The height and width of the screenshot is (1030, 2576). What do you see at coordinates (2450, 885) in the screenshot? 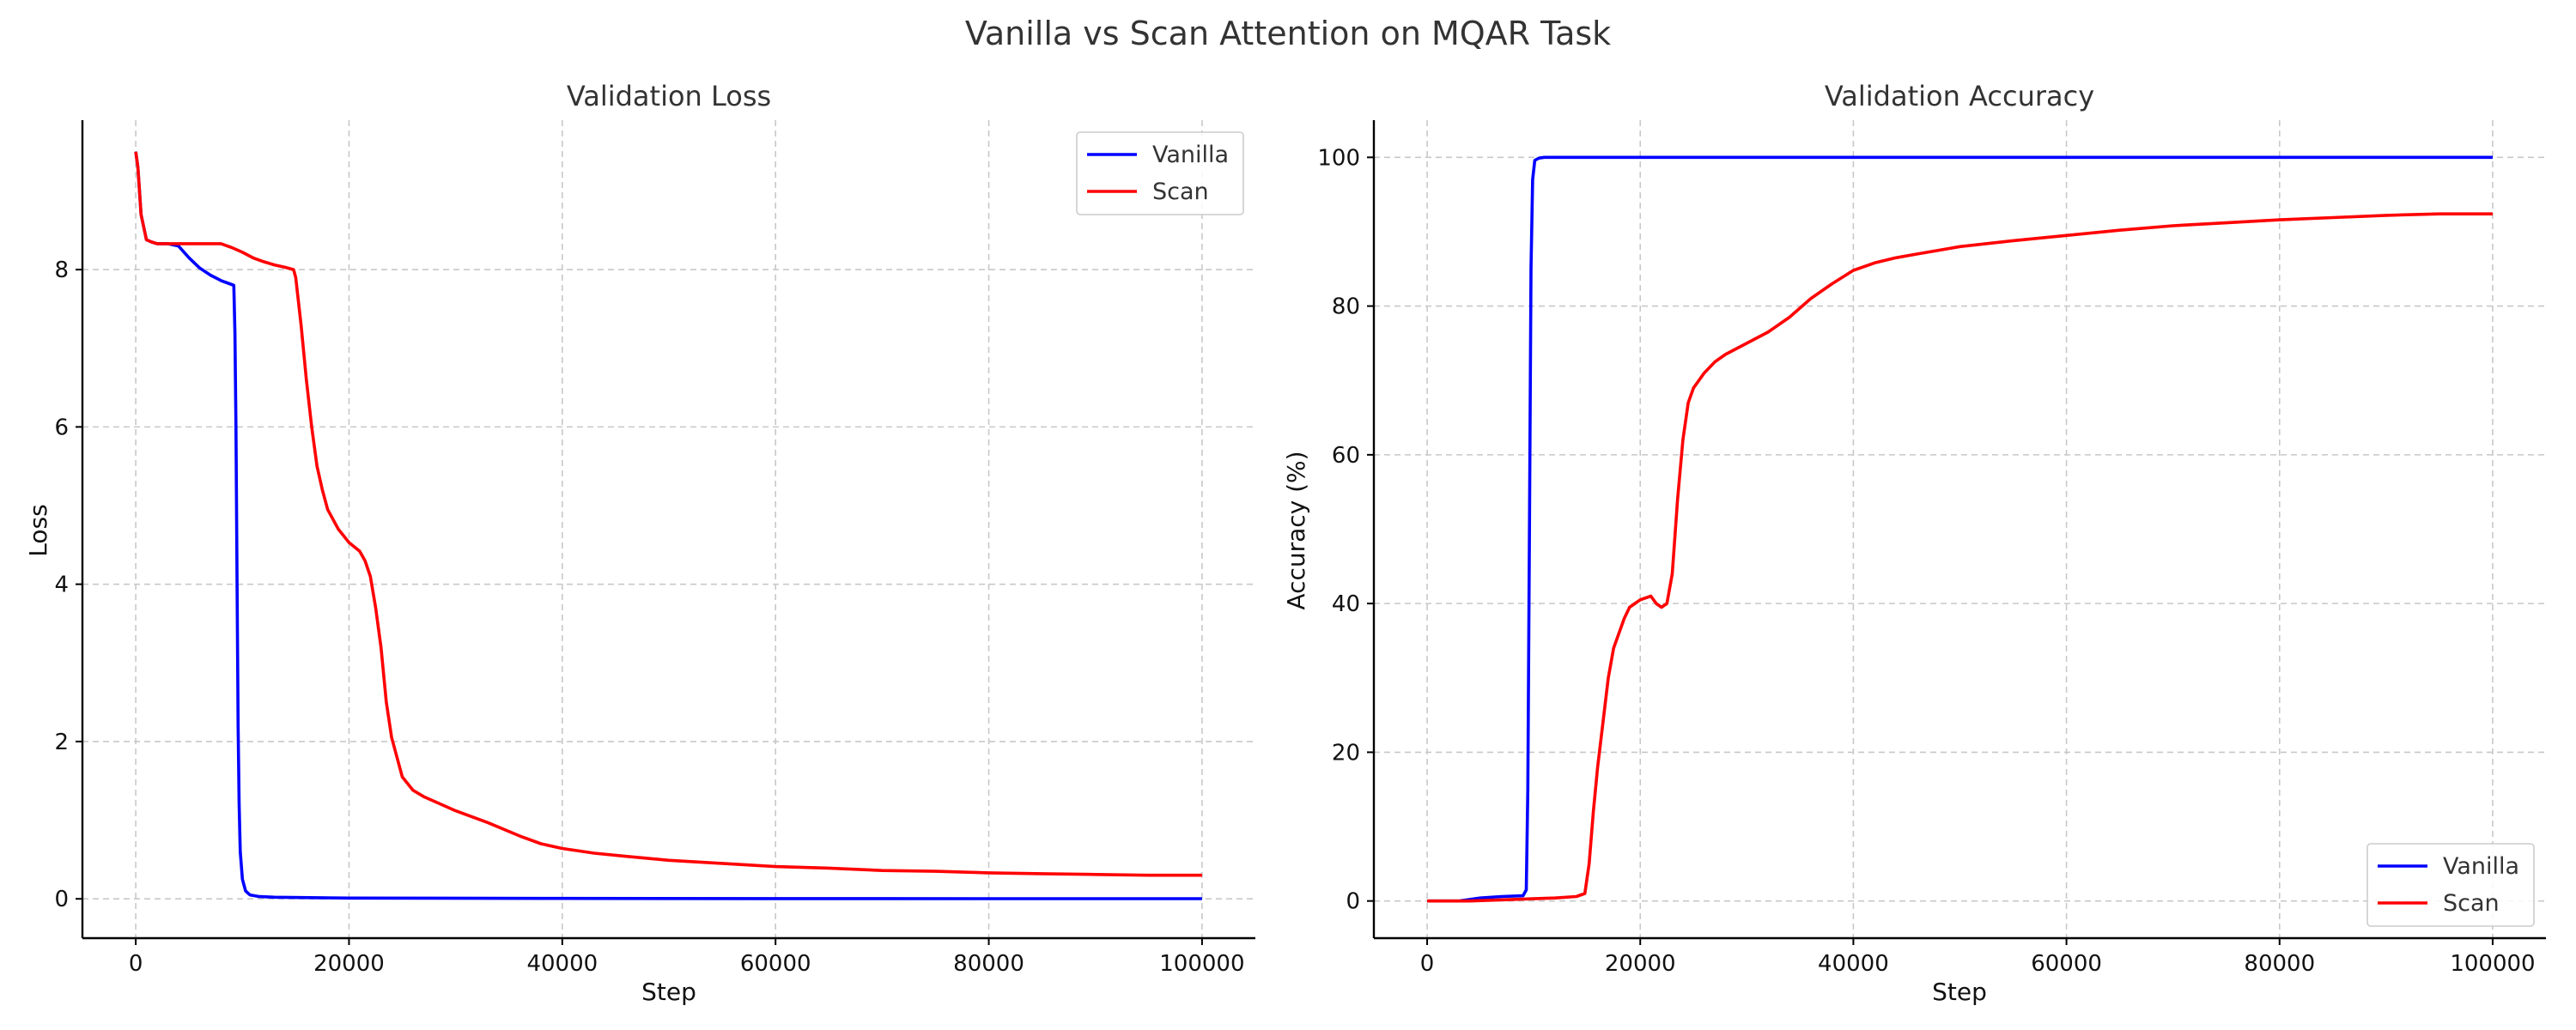
I see `accuracy-legend` at bounding box center [2450, 885].